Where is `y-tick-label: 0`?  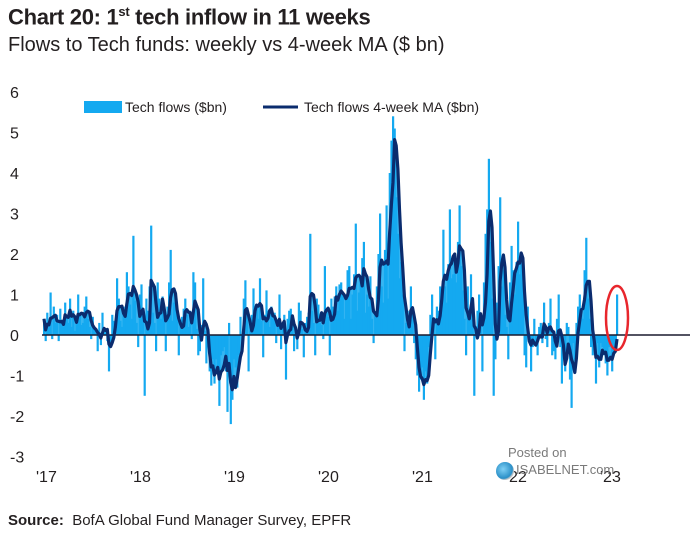
y-tick-label: 0 is located at coordinates (14, 336).